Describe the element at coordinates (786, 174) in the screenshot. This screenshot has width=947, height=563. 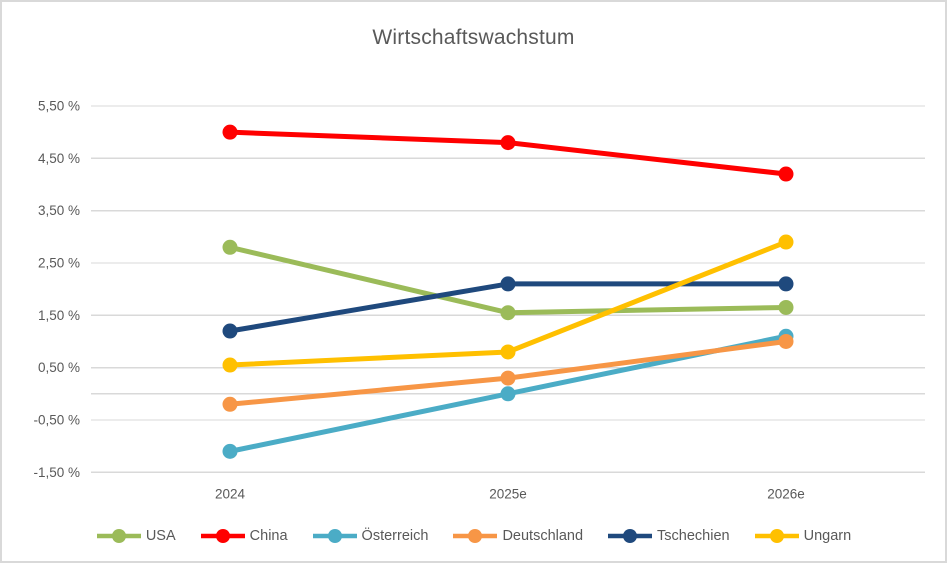
I see `data-point-china-2026e` at that location.